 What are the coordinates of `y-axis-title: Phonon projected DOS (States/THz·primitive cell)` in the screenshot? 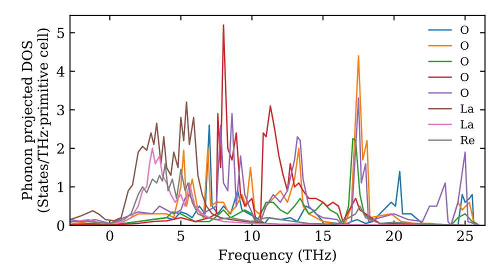 It's located at (36, 120).